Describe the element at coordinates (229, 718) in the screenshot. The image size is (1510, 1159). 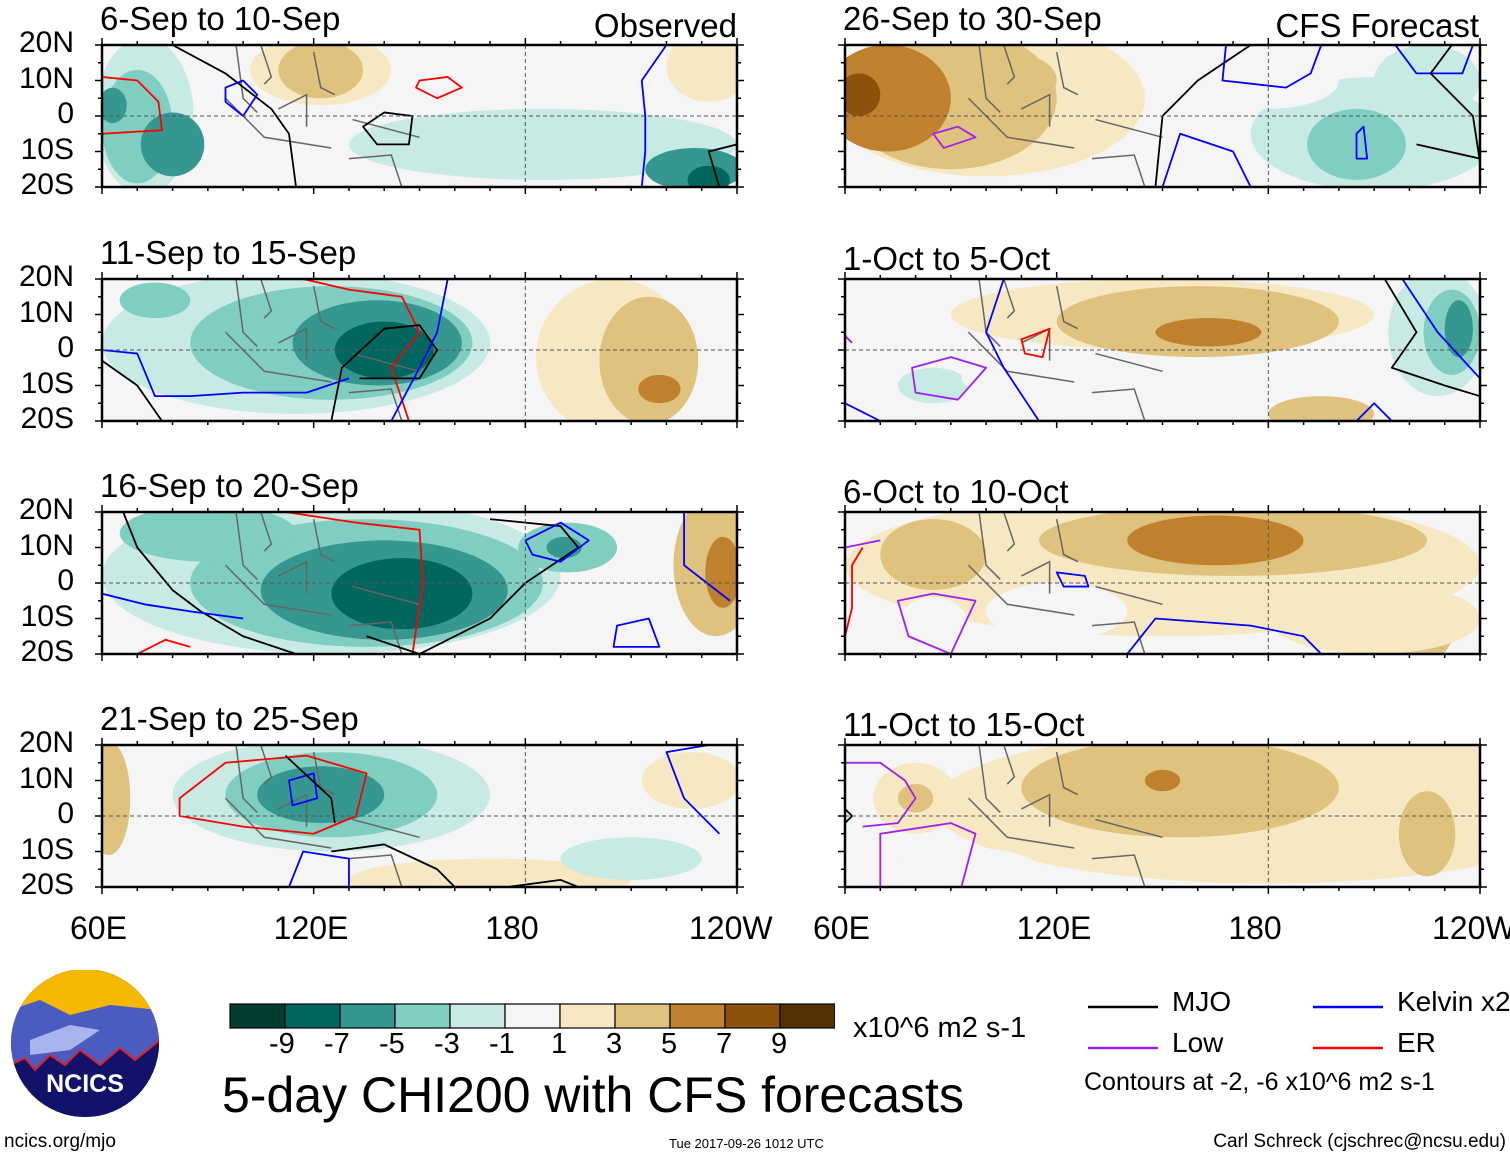
I see `panel-title: 21-Sep to 25-Sep` at that location.